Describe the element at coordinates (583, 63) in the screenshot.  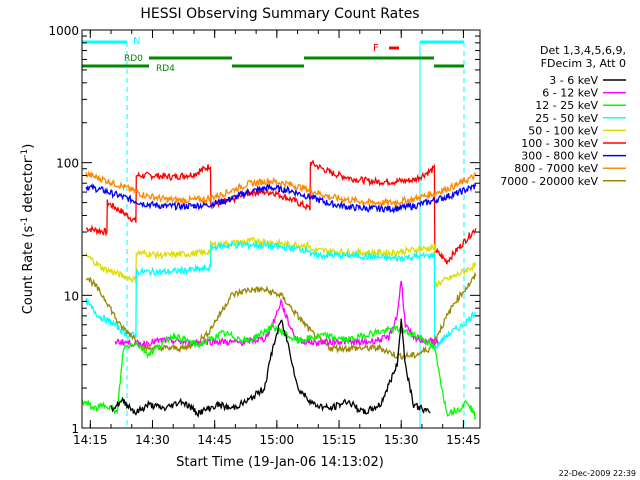
I see `legend-header-2: FDecim 3, Att 0` at that location.